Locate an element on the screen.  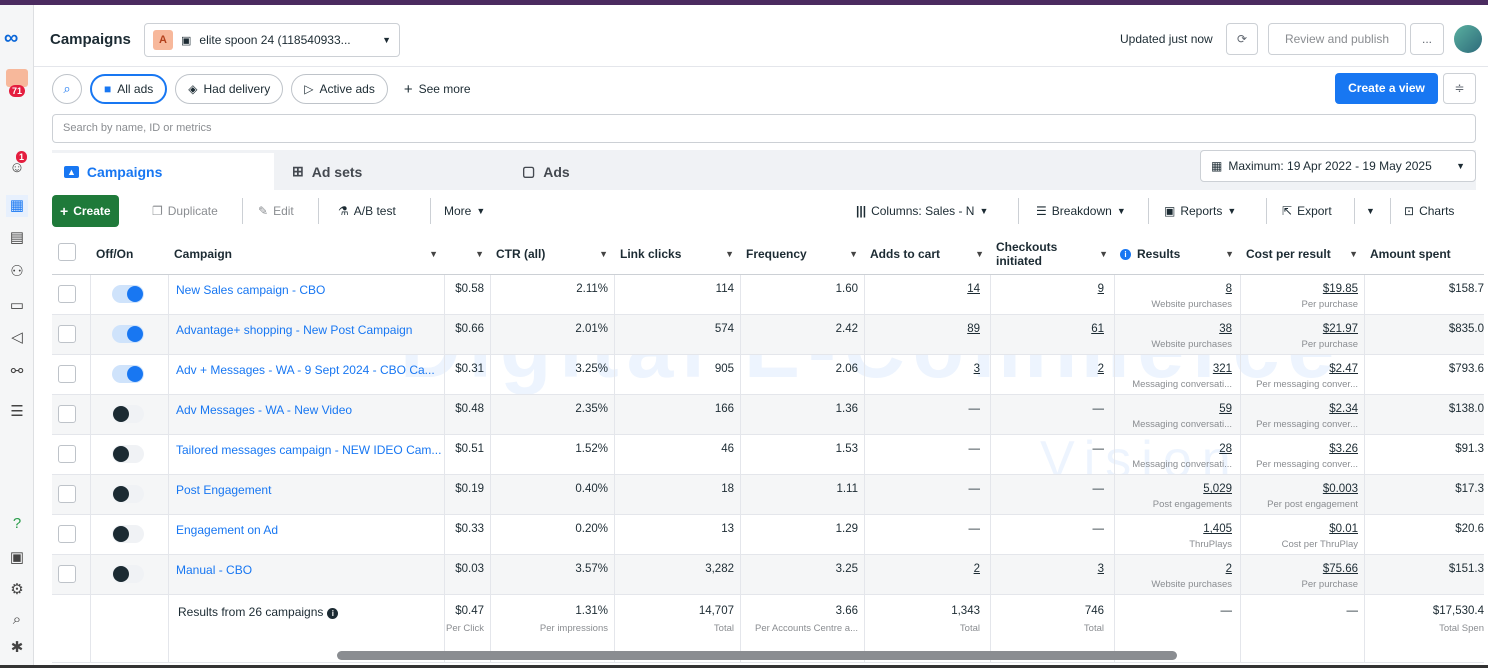
cost-per-result-value: $0.003 is located at coordinates (1340, 489).